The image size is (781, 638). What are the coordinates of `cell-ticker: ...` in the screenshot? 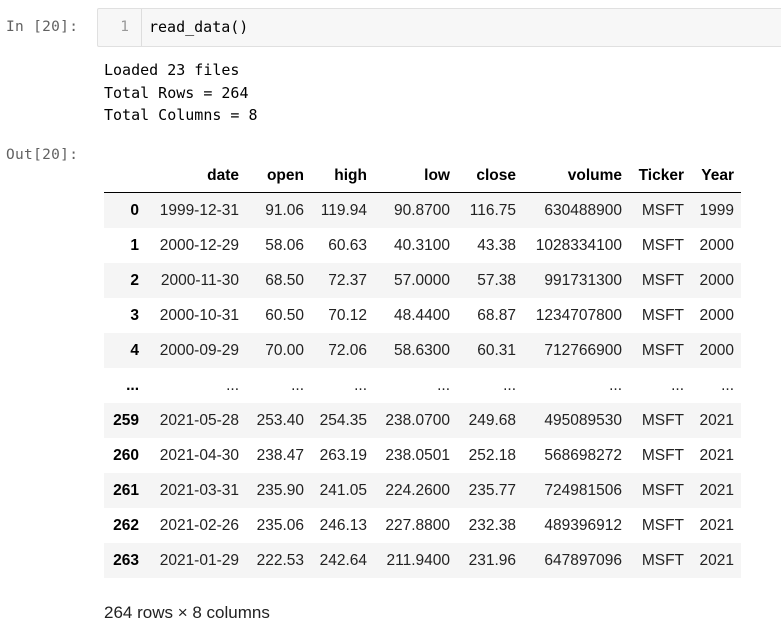 It's located at (677, 385).